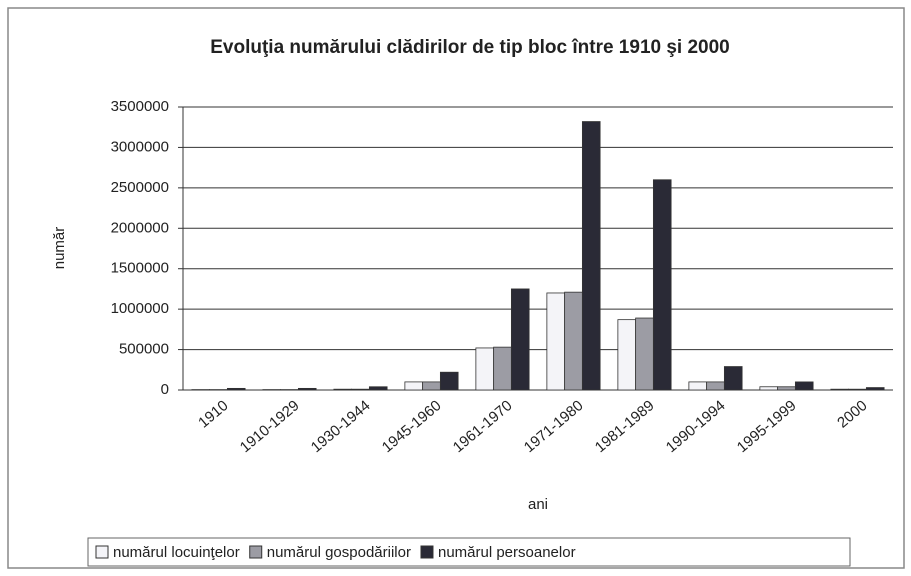  I want to click on y-tick-label: 3000000, so click(140, 146).